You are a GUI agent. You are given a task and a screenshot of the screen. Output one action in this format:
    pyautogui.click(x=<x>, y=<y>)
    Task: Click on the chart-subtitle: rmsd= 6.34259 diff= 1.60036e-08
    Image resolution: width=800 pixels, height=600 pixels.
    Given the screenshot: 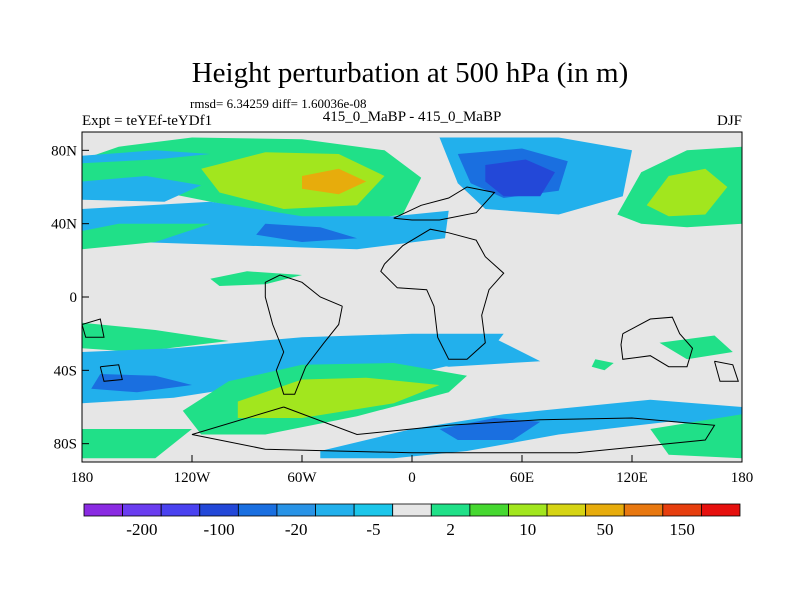 What is the action you would take?
    pyautogui.click(x=278, y=103)
    